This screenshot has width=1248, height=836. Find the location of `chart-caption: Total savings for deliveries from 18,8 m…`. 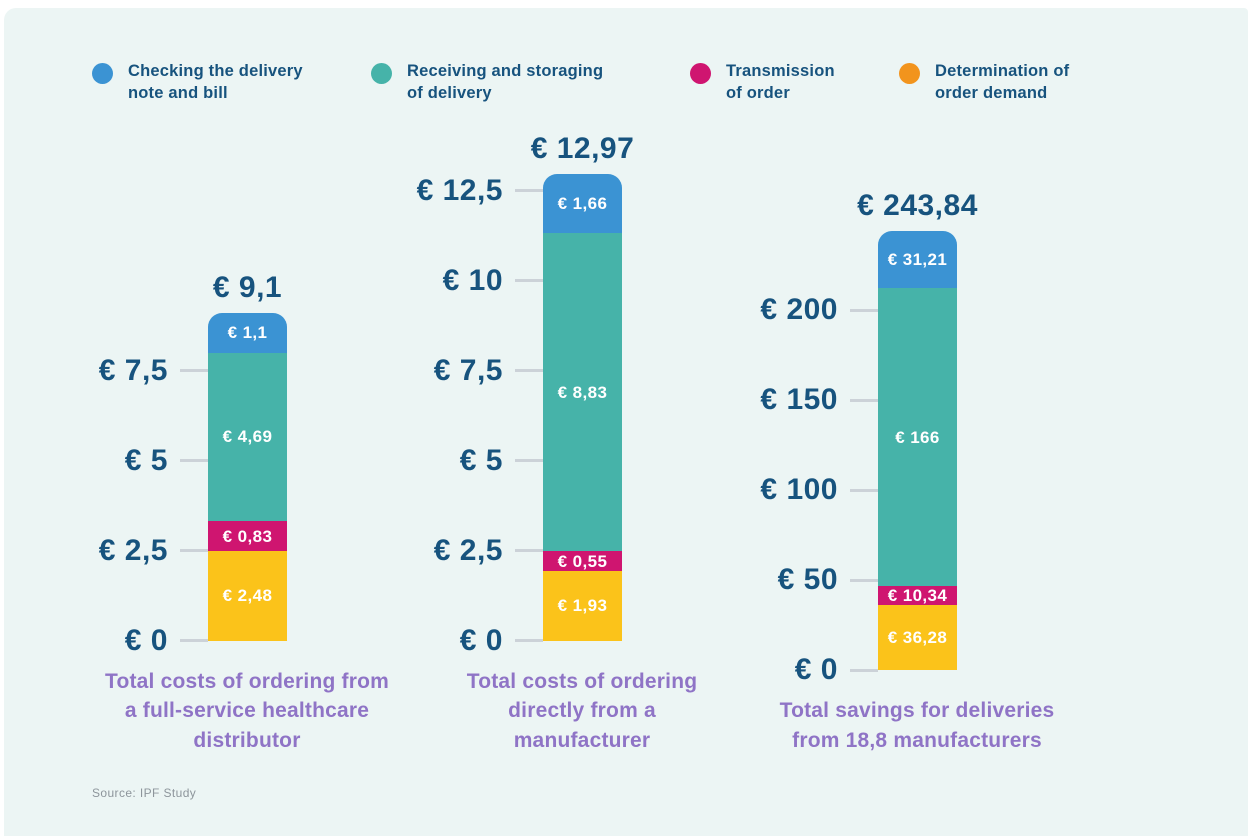

chart-caption: Total savings for deliveries from 18,8 m… is located at coordinates (917, 726).